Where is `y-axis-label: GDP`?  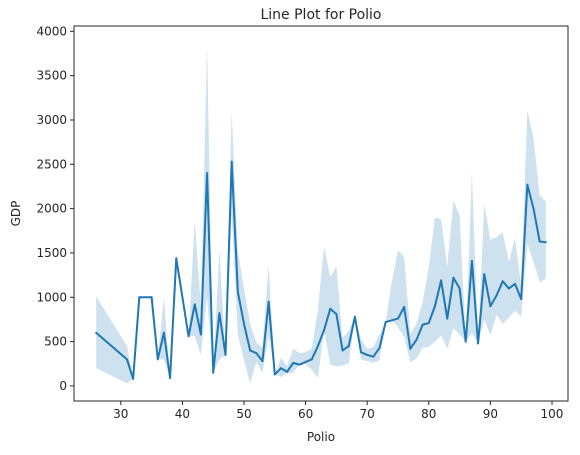 y-axis-label: GDP is located at coordinates (16, 214).